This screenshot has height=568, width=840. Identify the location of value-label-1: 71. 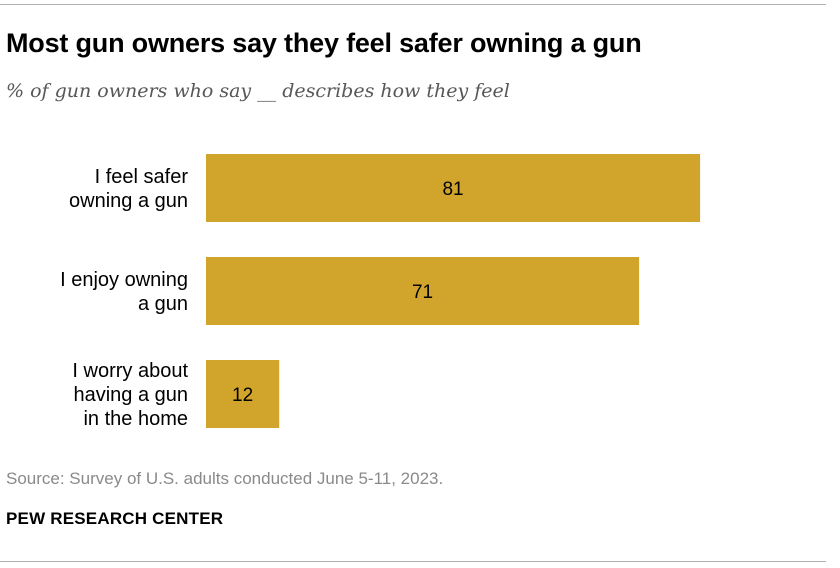
(422, 292).